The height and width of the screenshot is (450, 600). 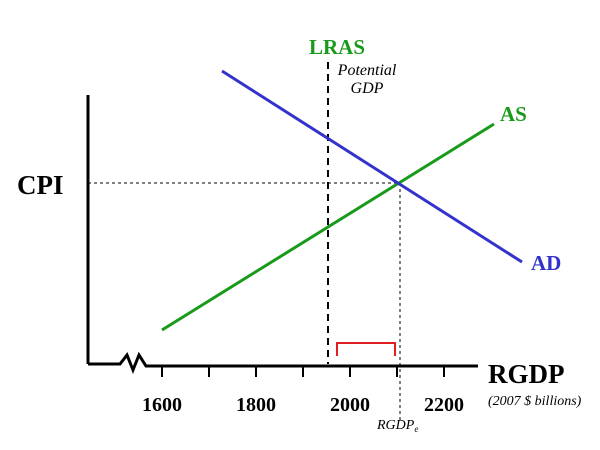 What do you see at coordinates (513, 114) in the screenshot?
I see `as-label: AS` at bounding box center [513, 114].